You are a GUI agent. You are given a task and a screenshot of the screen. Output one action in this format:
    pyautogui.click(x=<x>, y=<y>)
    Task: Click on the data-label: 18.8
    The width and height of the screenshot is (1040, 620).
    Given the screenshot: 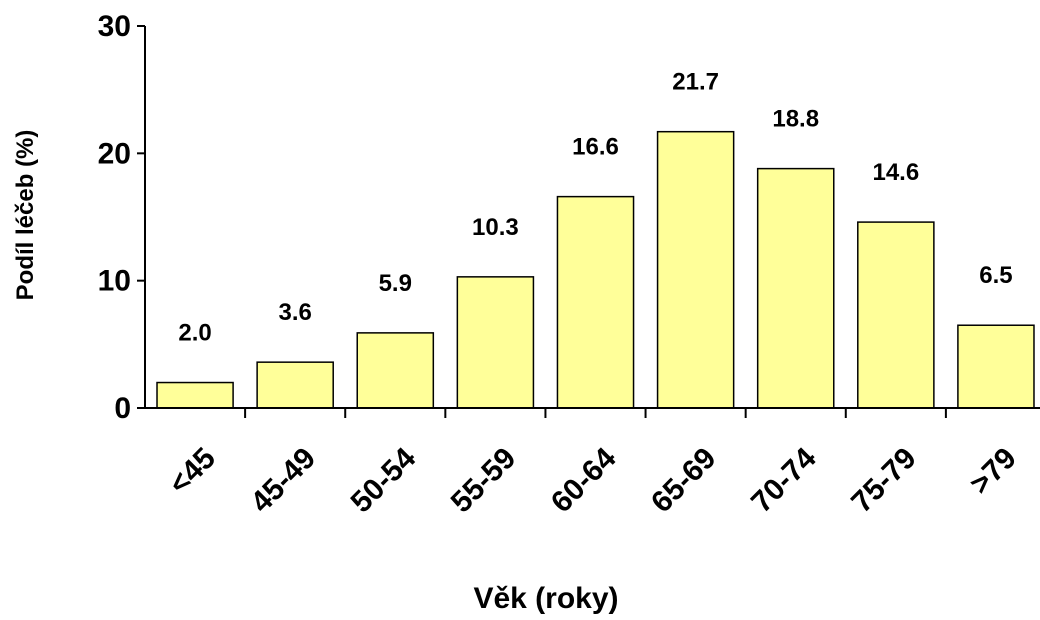 What is the action you would take?
    pyautogui.click(x=795, y=119)
    